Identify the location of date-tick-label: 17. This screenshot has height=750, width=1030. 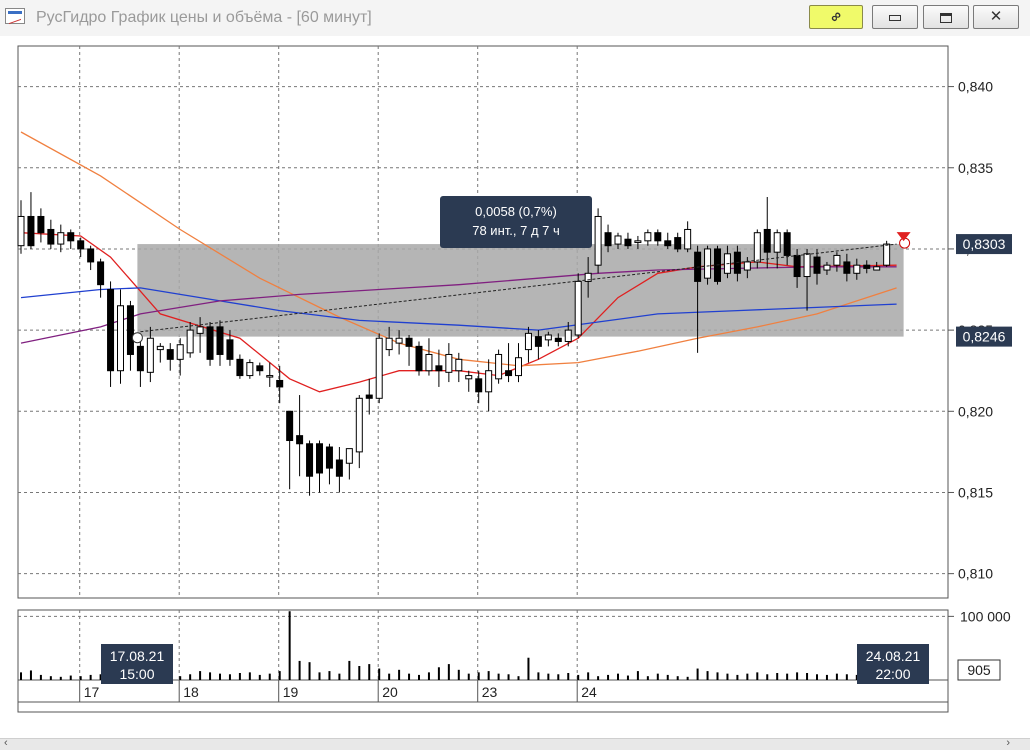
(92, 692).